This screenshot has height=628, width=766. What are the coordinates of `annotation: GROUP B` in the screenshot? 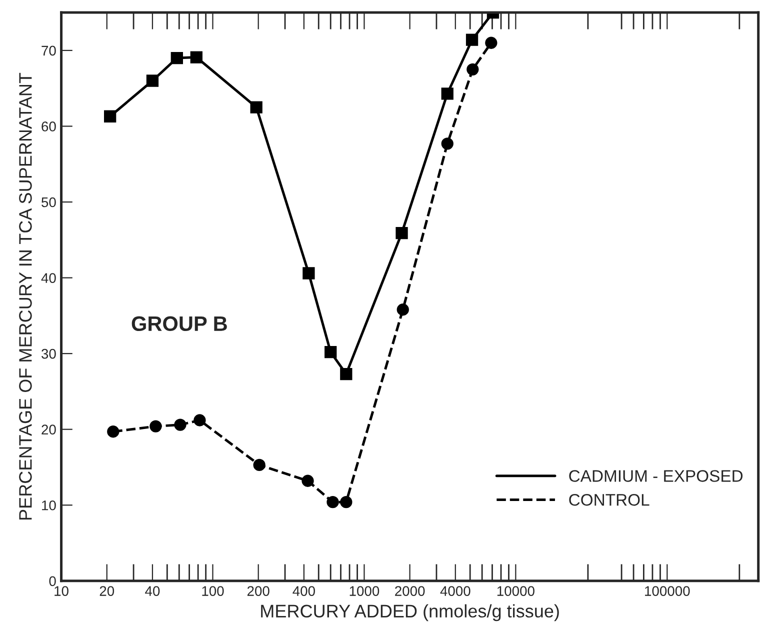 It's located at (179, 324).